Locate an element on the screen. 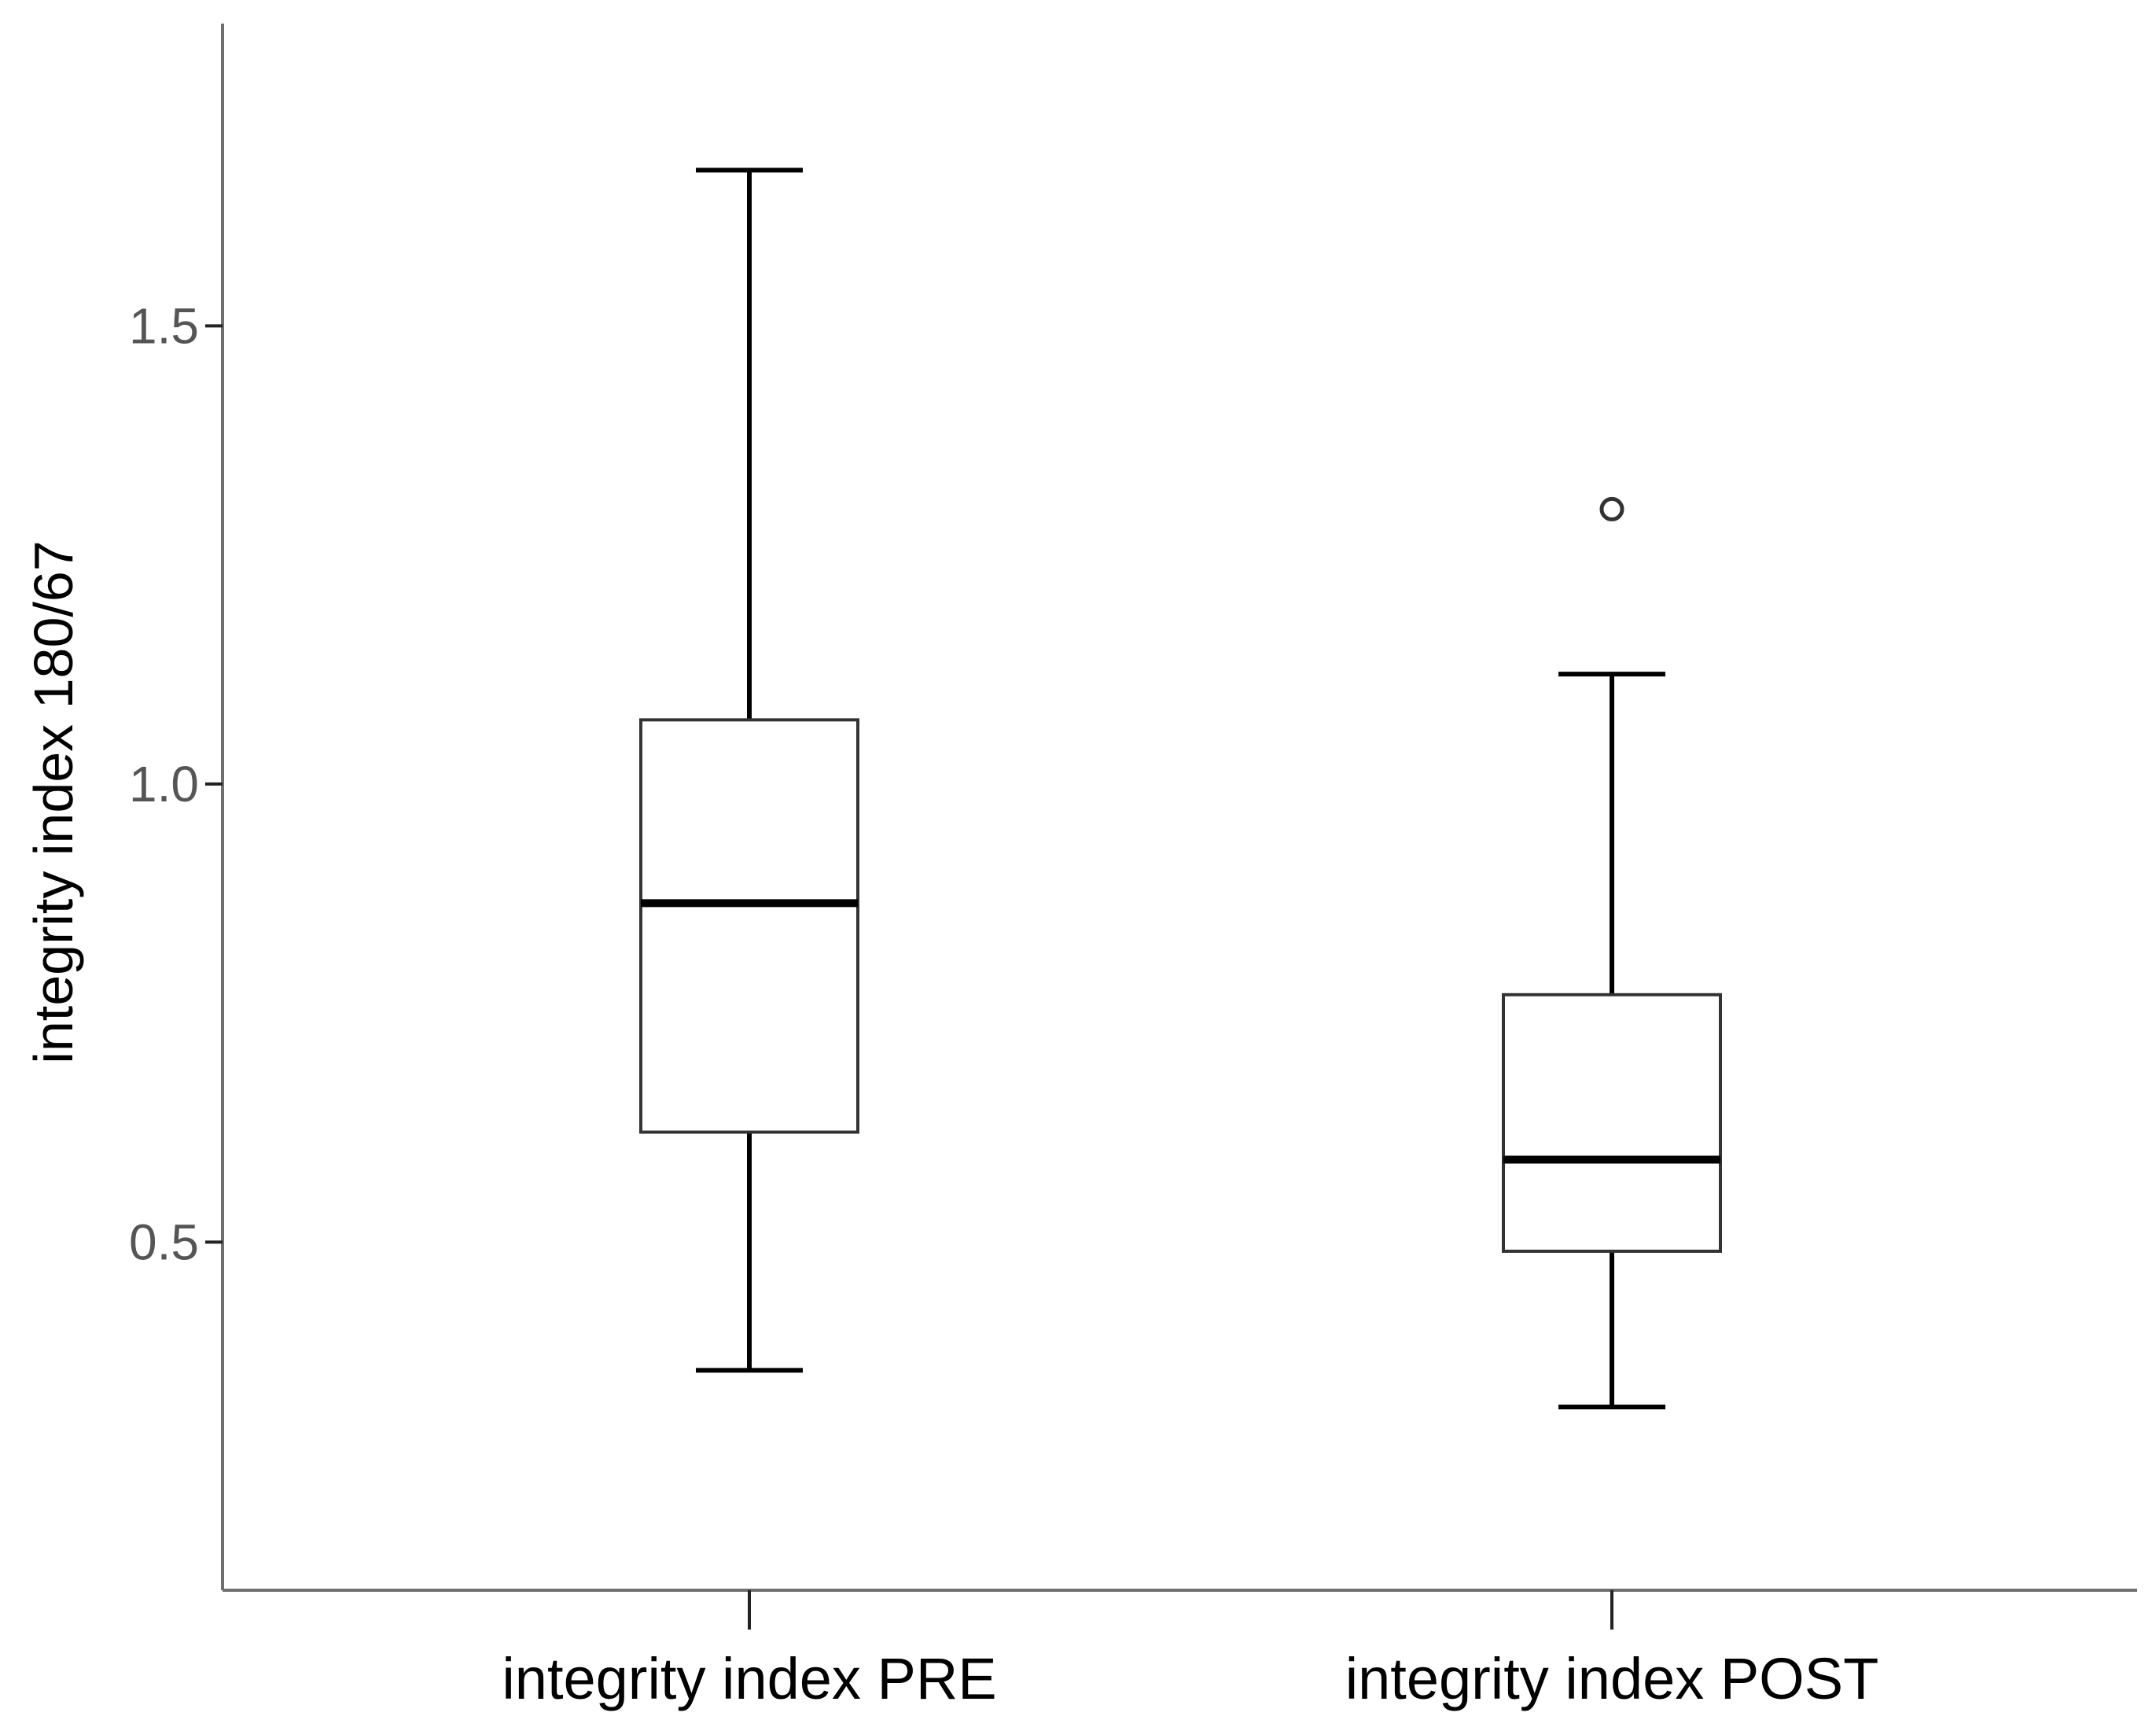 This screenshot has width=2156, height=1731. y-ticks: 0.5 1.0 1.5 is located at coordinates (176, 783).